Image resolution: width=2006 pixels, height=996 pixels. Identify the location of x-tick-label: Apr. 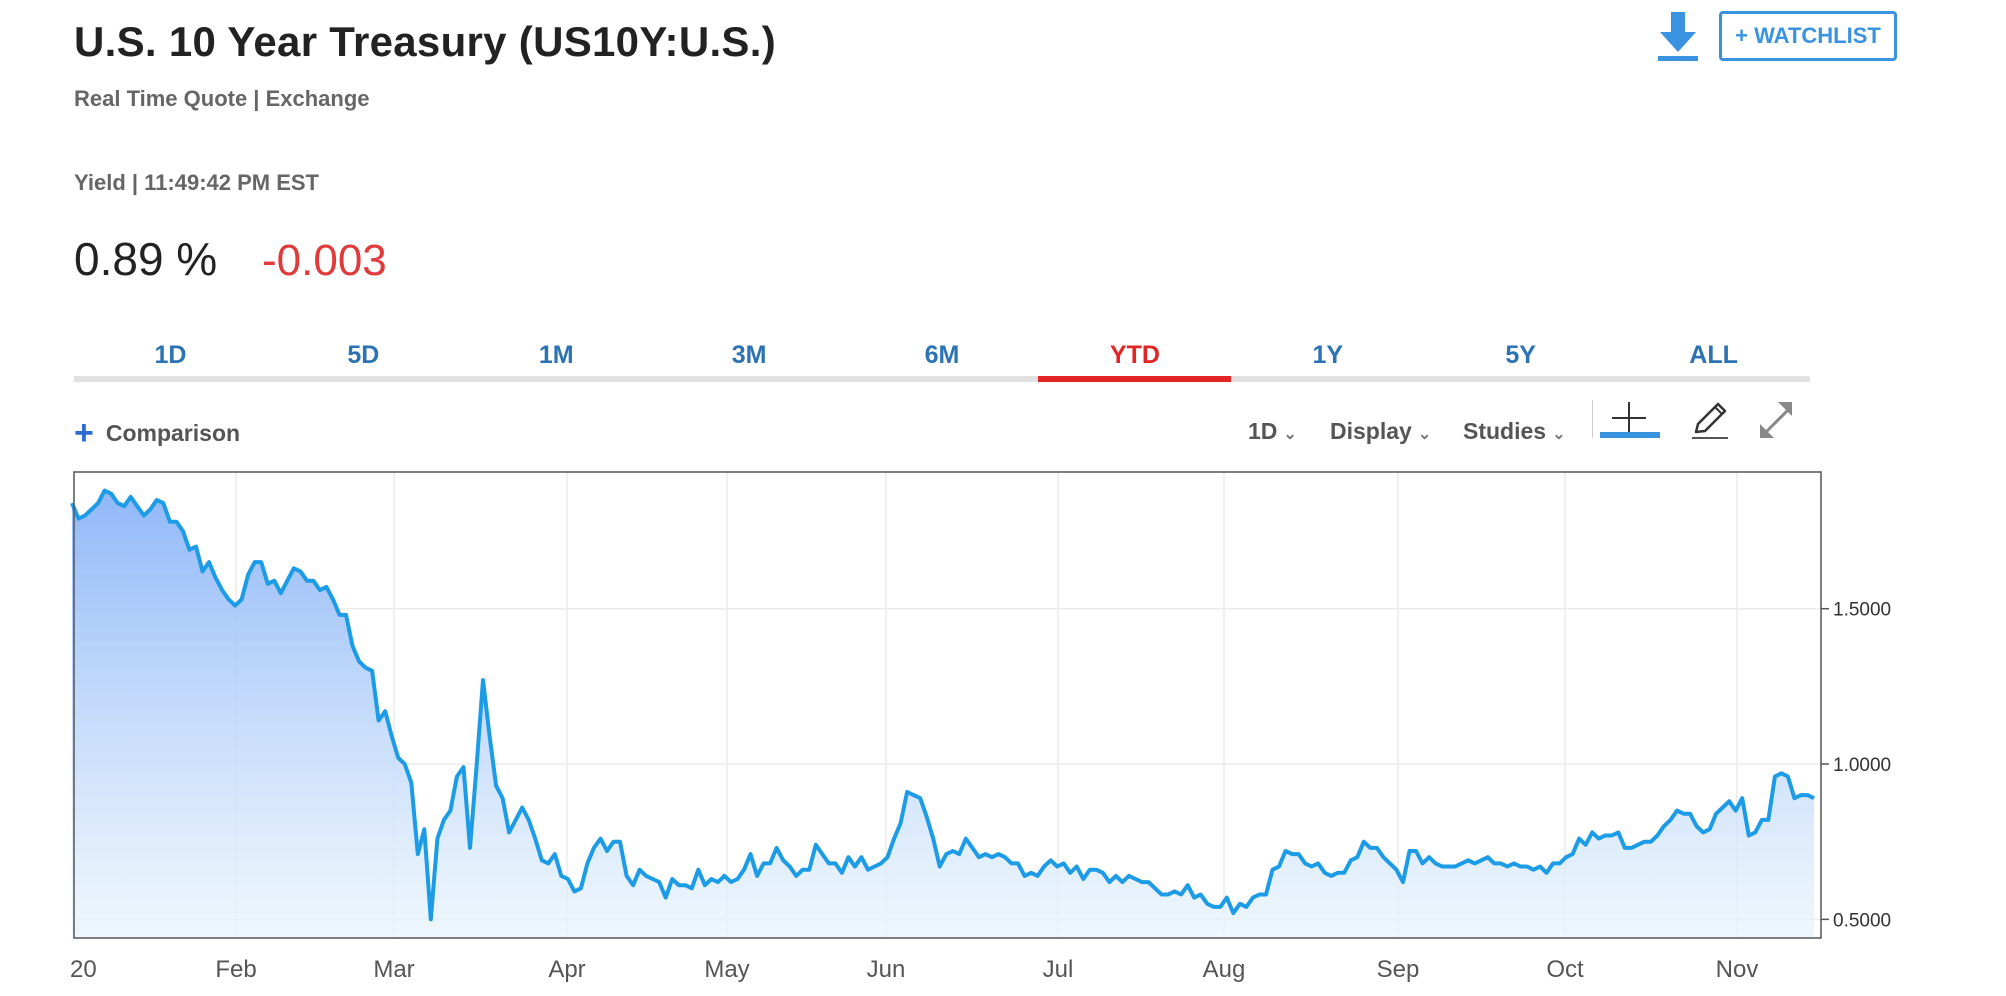
(566, 969).